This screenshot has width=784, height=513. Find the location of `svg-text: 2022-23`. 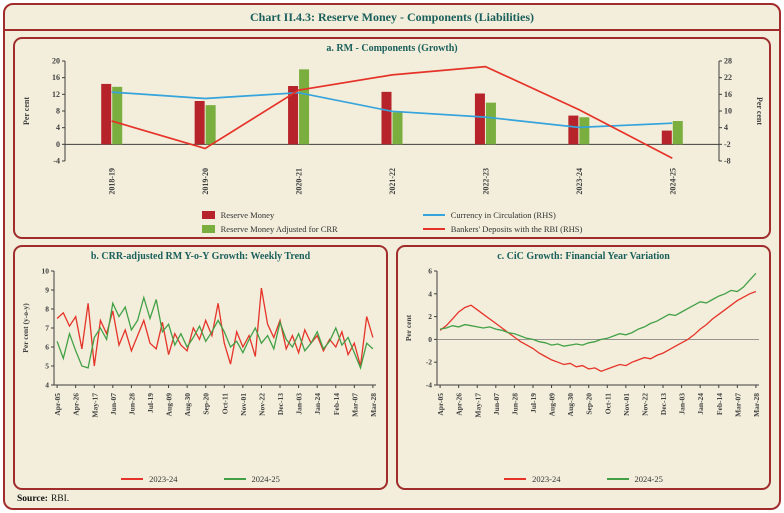

svg-text: 2022-23 is located at coordinates (485, 181).